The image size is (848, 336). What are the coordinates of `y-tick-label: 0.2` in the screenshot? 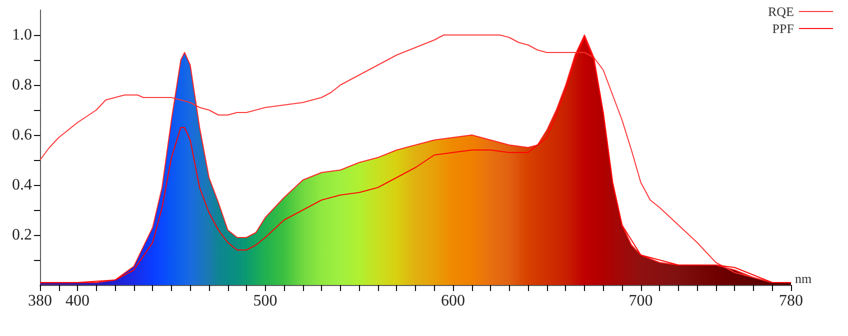 It's located at (22, 235).